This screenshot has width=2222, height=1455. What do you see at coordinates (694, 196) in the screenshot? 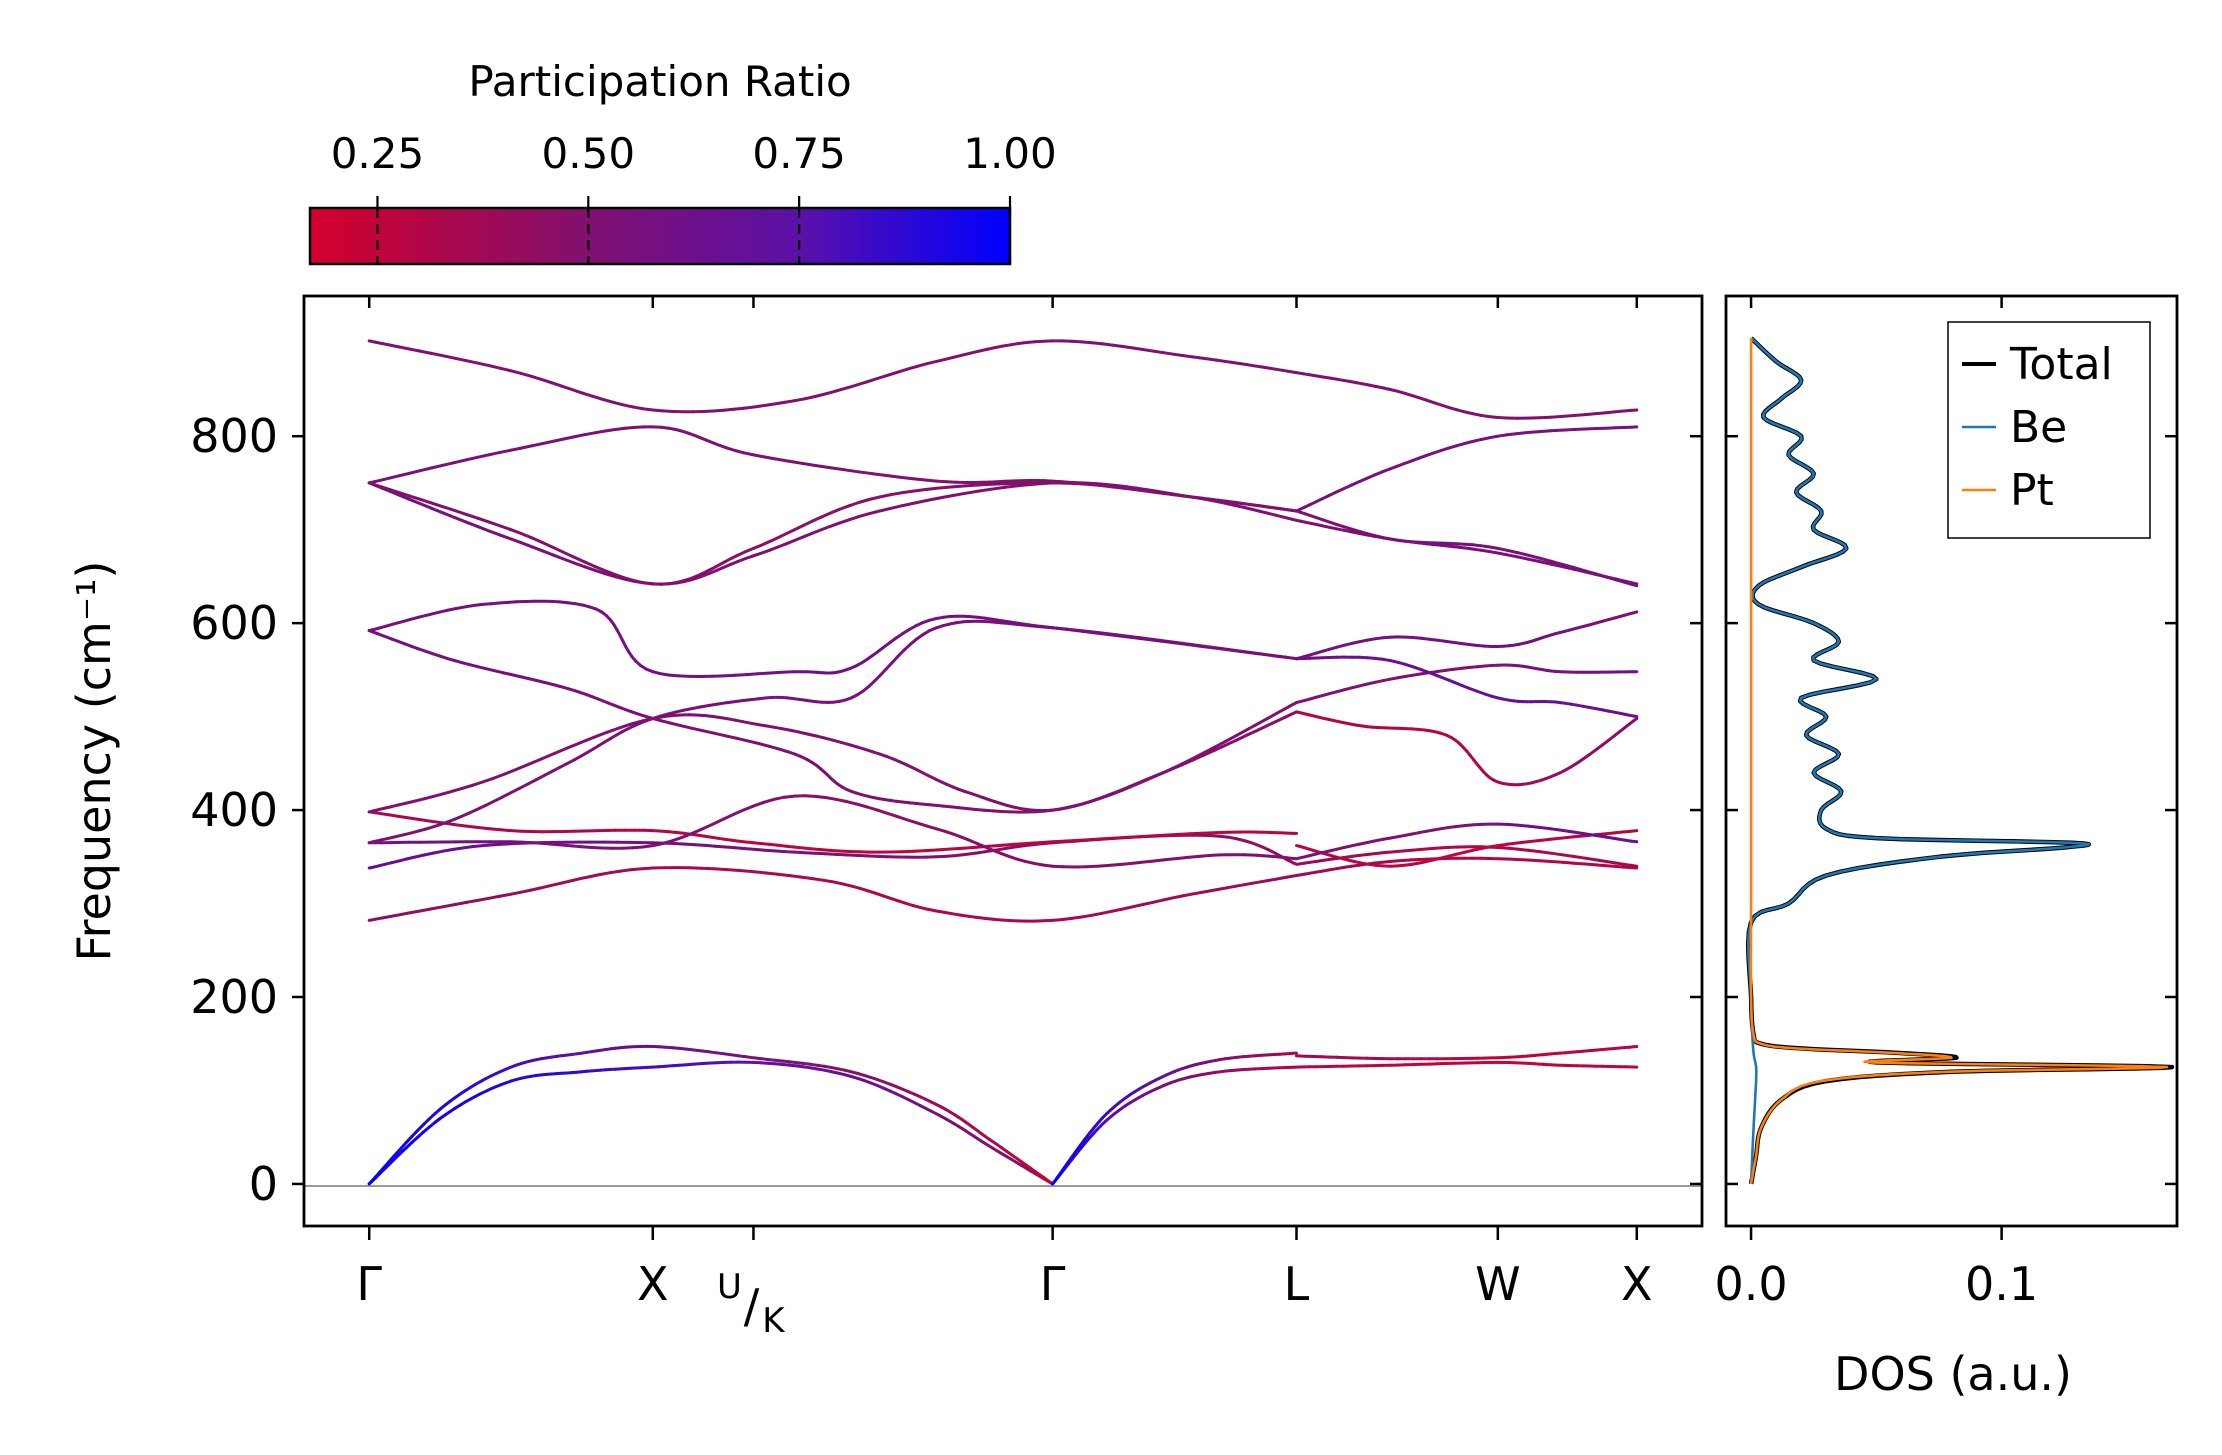
I see `colorbar-ticks: 0.25 0.50 0.75 1.00` at bounding box center [694, 196].